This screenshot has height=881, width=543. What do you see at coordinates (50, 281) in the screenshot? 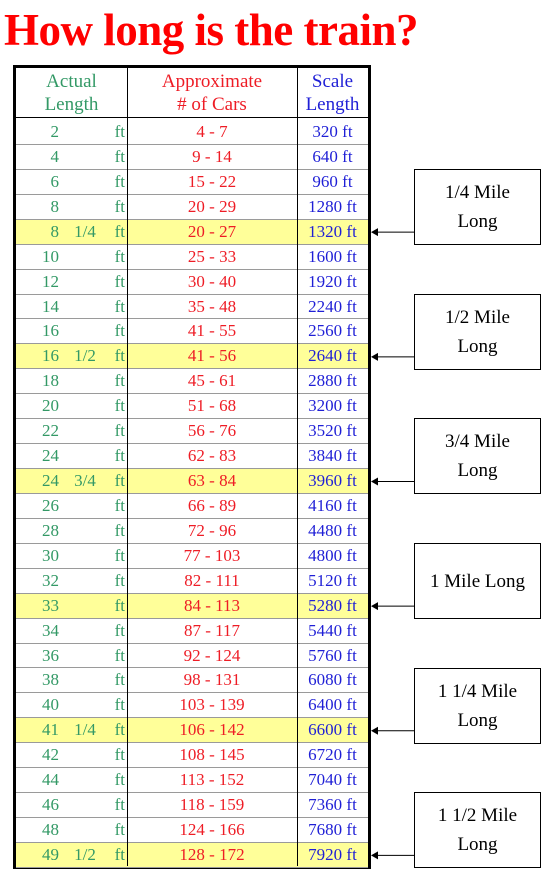
I see `actual-length: 12` at bounding box center [50, 281].